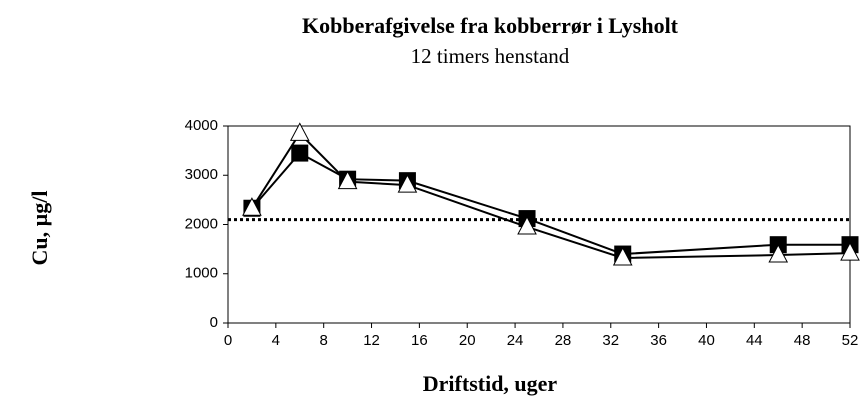 The height and width of the screenshot is (405, 861). What do you see at coordinates (490, 25) in the screenshot?
I see `chart-title: Kobberafgivelse fra kobberrør i Lysholt` at bounding box center [490, 25].